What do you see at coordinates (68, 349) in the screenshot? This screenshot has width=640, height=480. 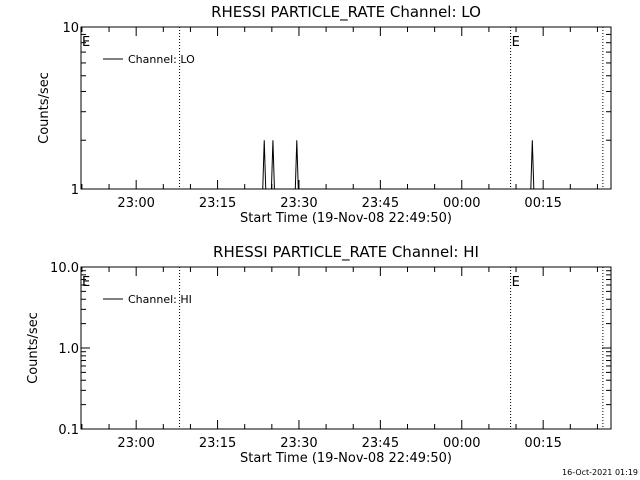 I see `y-tick-label: 1.0` at bounding box center [68, 349].